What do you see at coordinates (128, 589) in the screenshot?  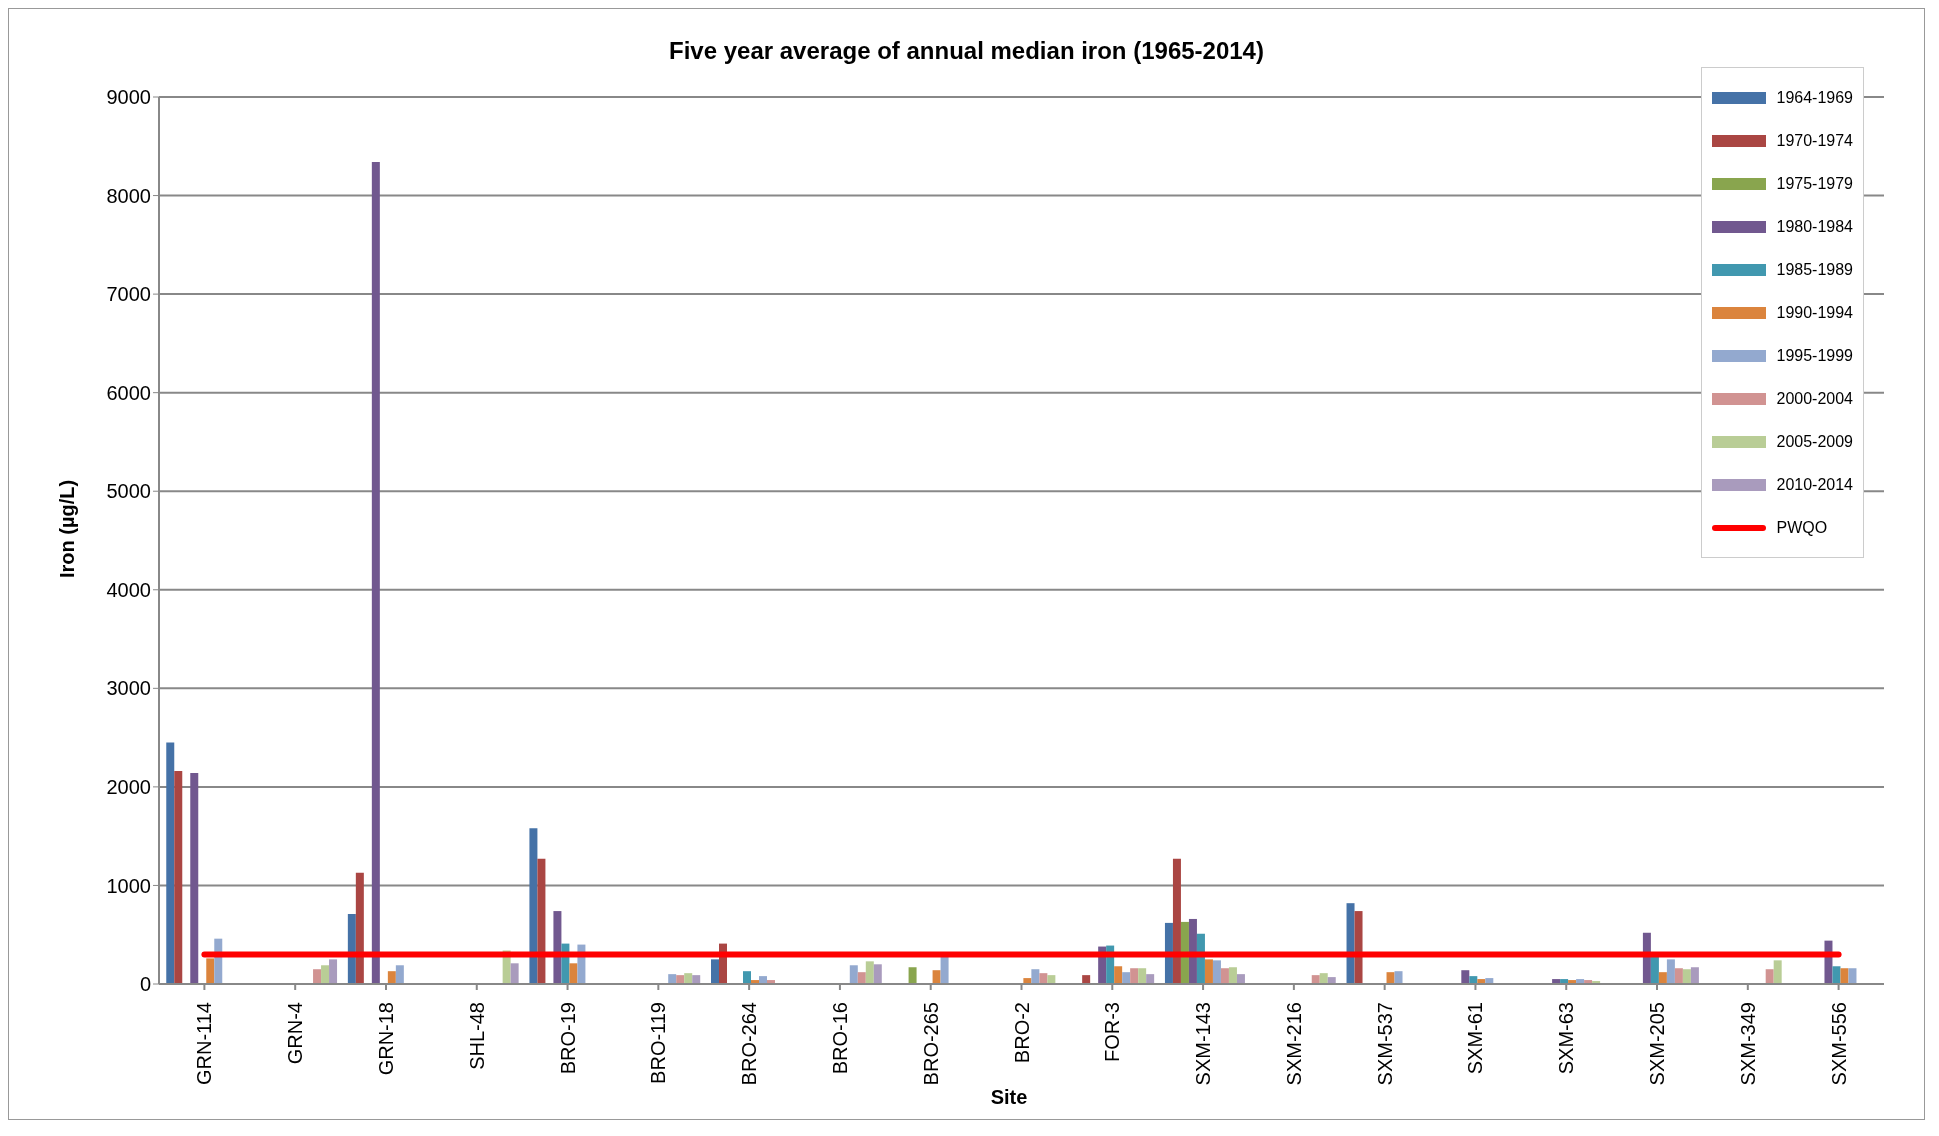 I see `y-tick-label: 4000` at bounding box center [128, 589].